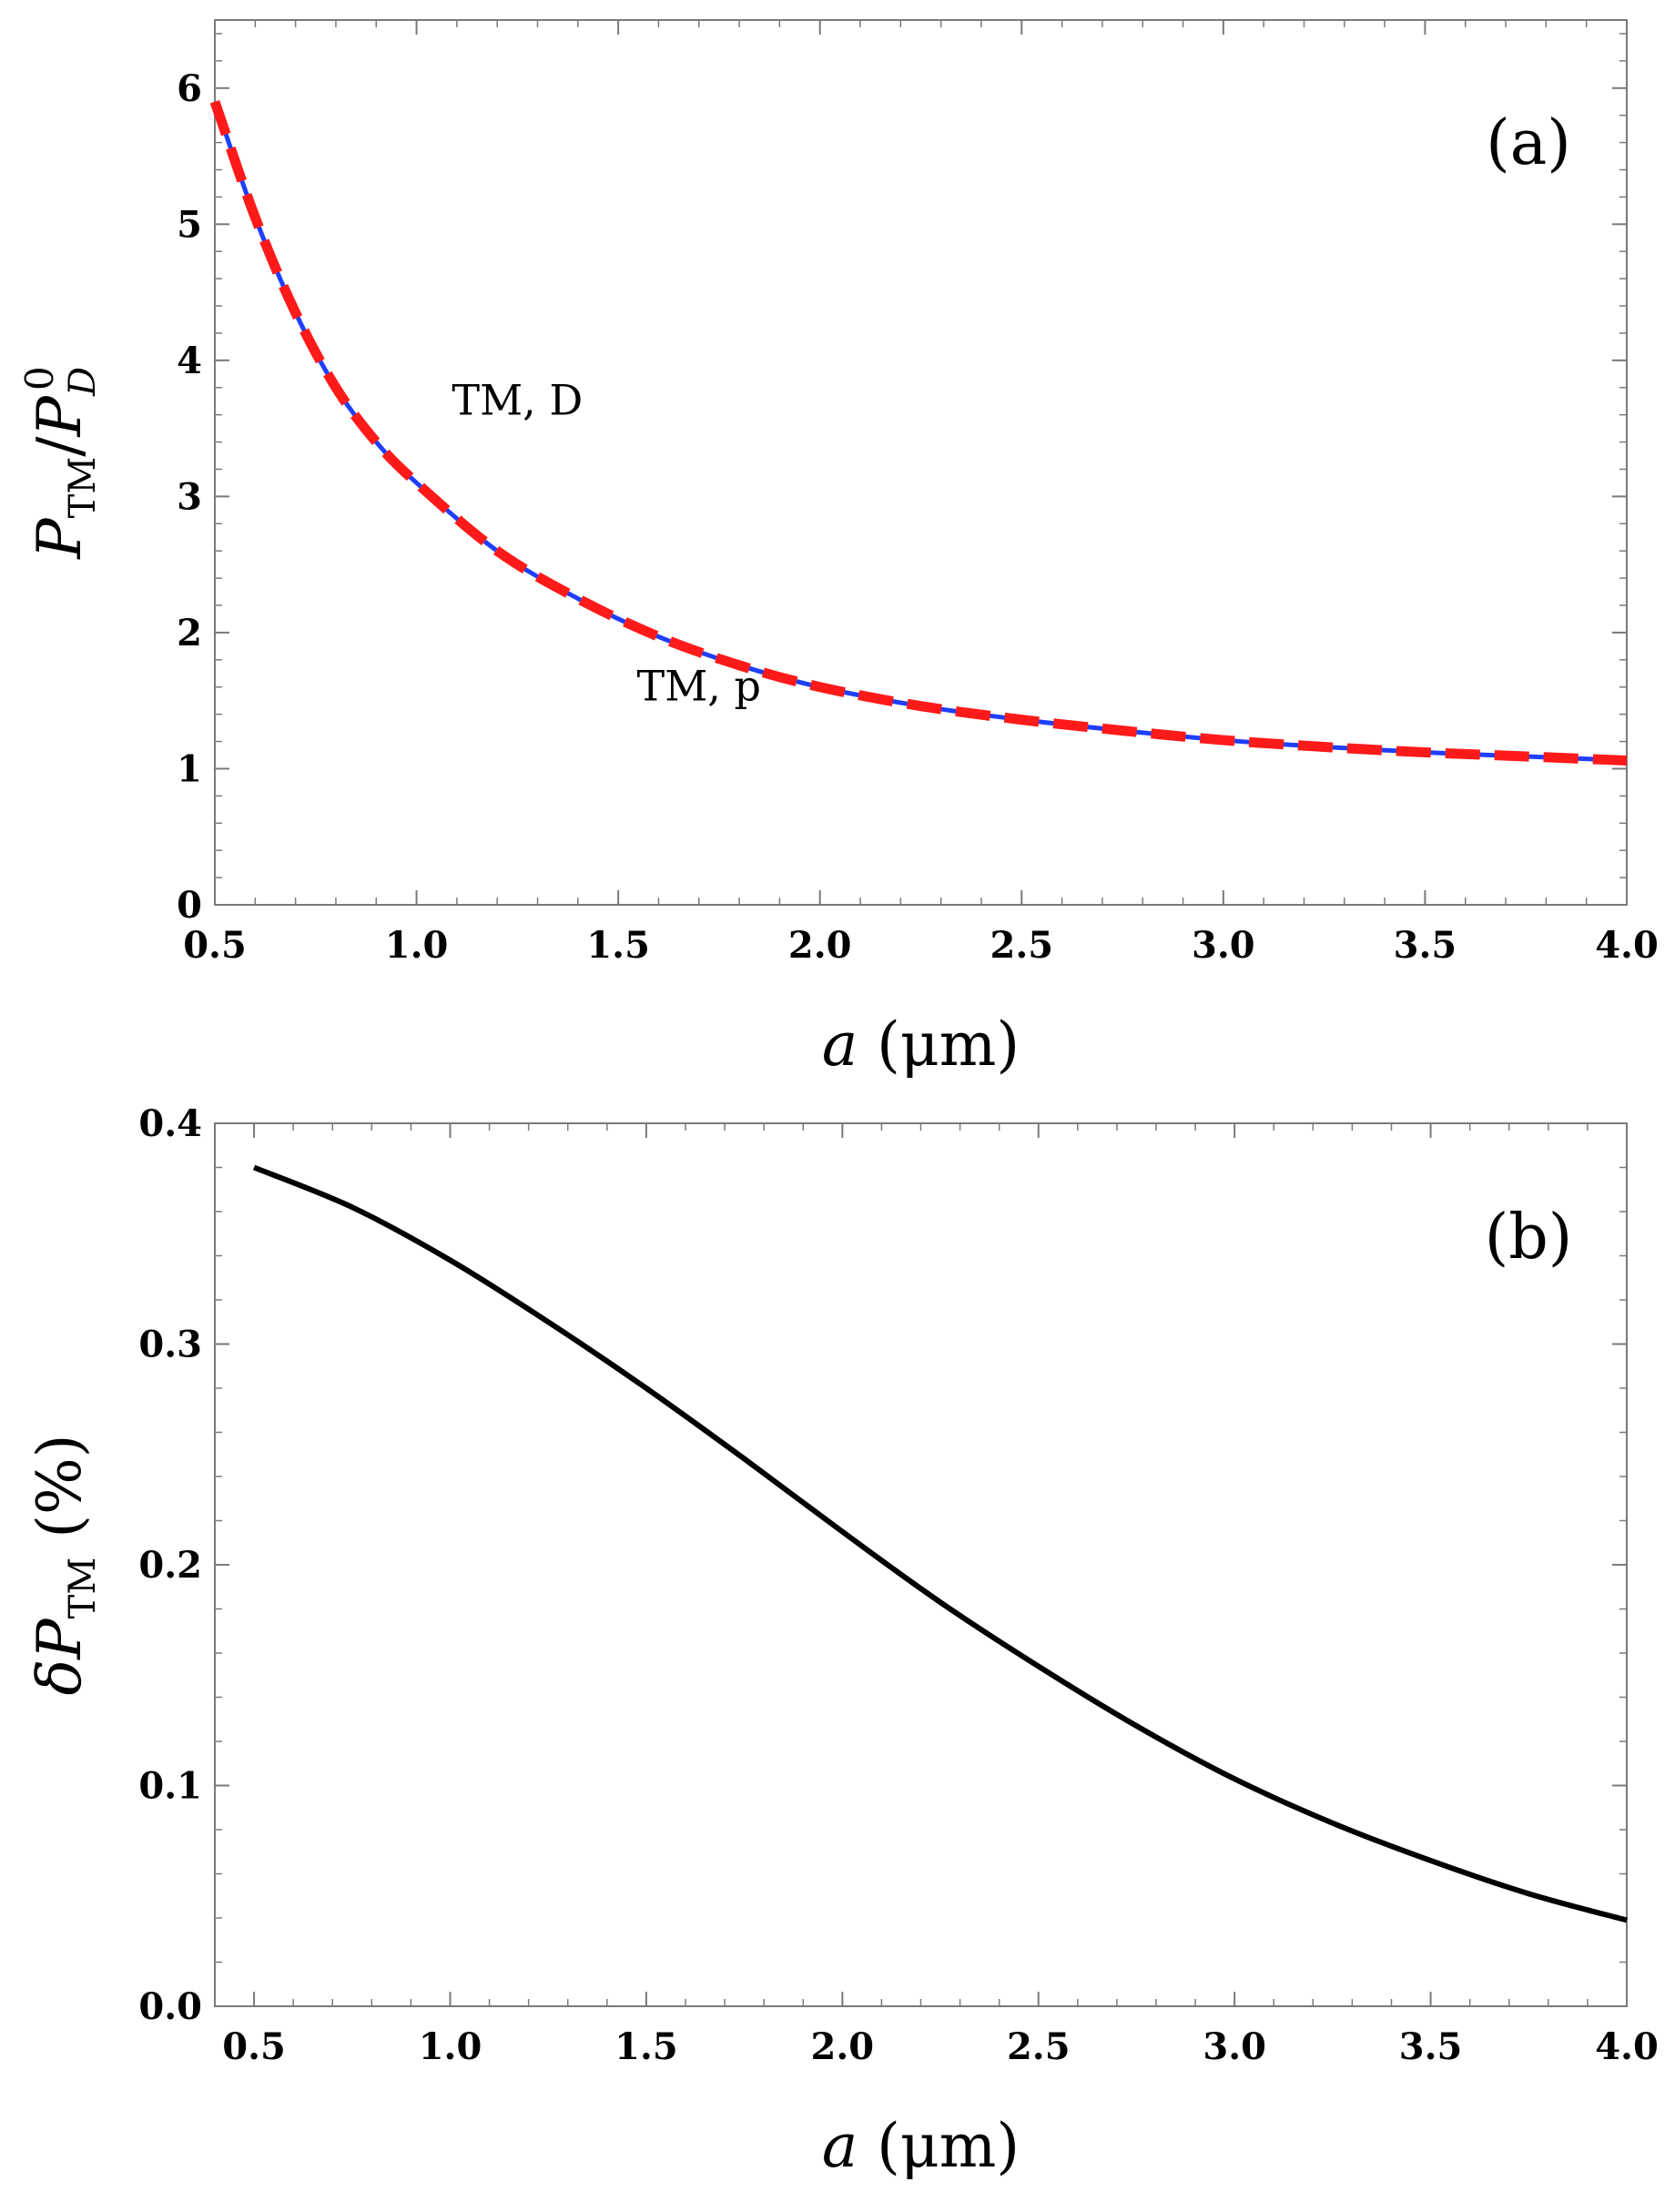 This screenshot has height=2212, width=1675. I want to click on y-tick-label: 1, so click(189, 768).